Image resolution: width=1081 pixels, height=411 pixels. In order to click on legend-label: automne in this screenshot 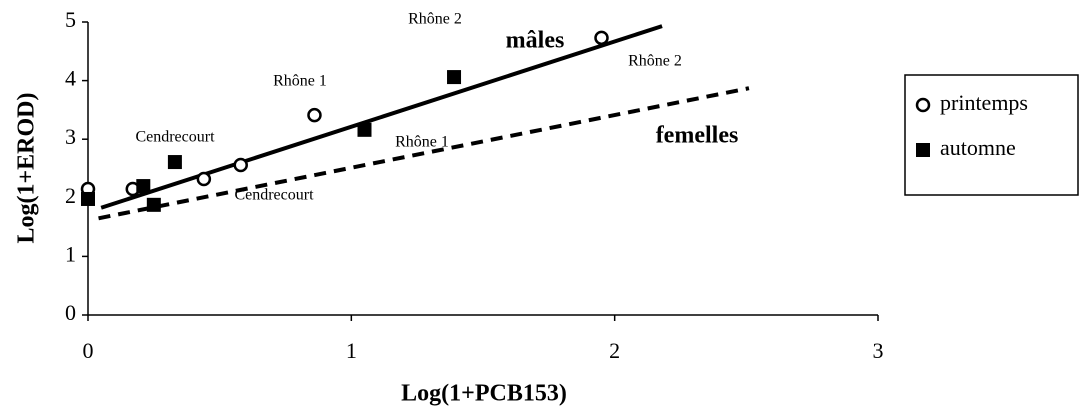, I will do `click(978, 147)`.